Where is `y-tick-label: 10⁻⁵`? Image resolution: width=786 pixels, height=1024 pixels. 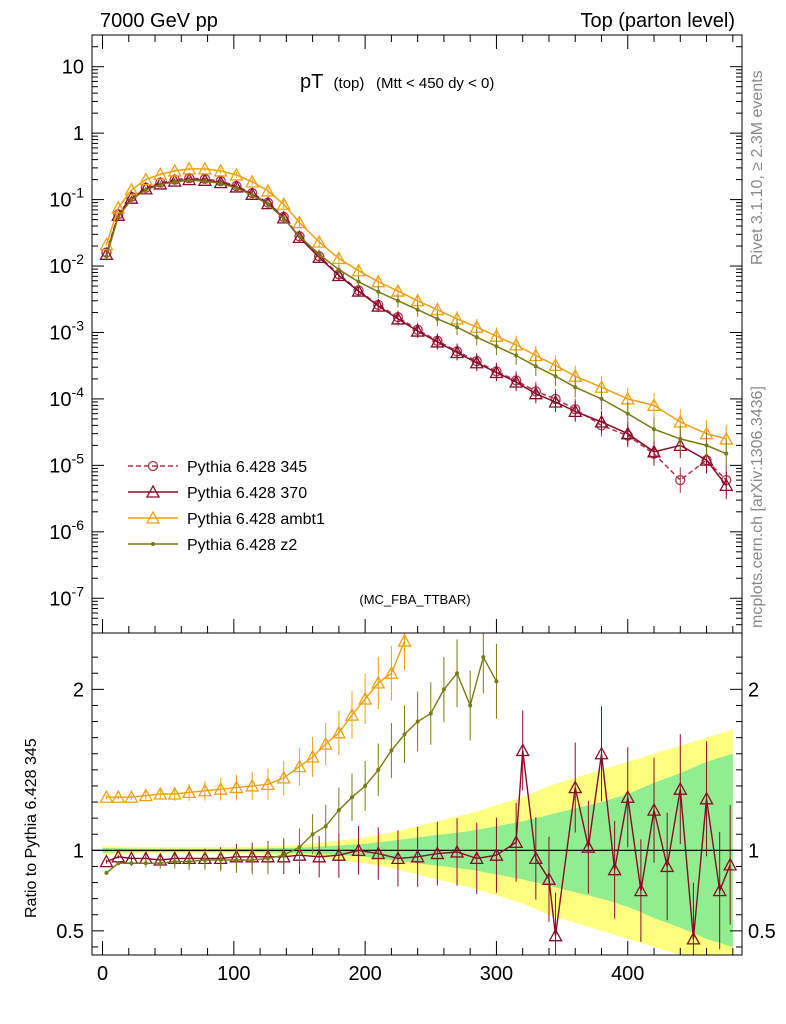
y-tick-label: 10⁻⁵ is located at coordinates (66, 463).